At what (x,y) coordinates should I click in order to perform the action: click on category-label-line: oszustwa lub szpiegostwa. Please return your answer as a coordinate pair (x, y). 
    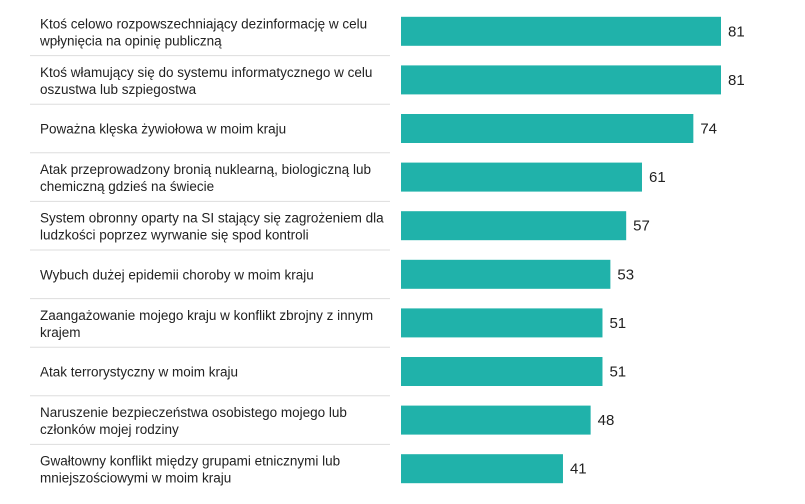
    Looking at the image, I should click on (118, 89).